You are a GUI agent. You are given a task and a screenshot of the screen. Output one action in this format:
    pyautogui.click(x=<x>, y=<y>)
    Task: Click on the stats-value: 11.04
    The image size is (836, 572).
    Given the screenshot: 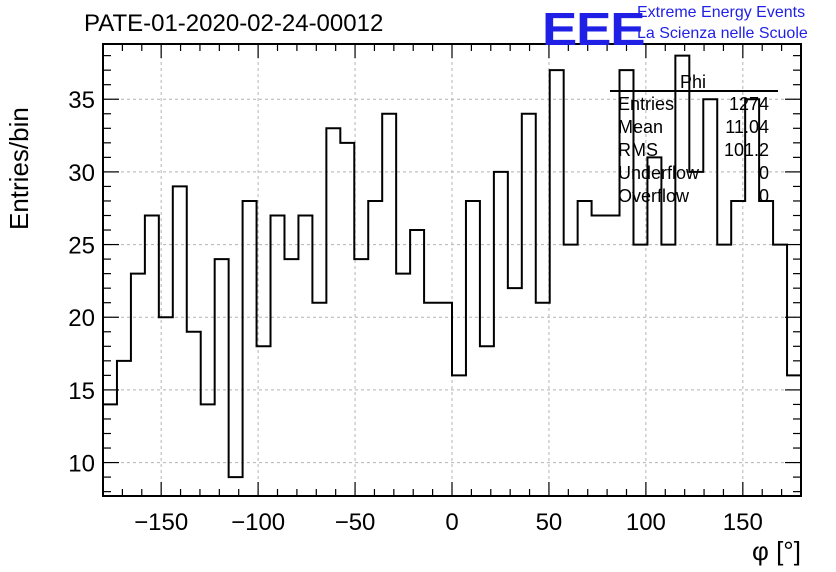 What is the action you would take?
    pyautogui.click(x=747, y=127)
    